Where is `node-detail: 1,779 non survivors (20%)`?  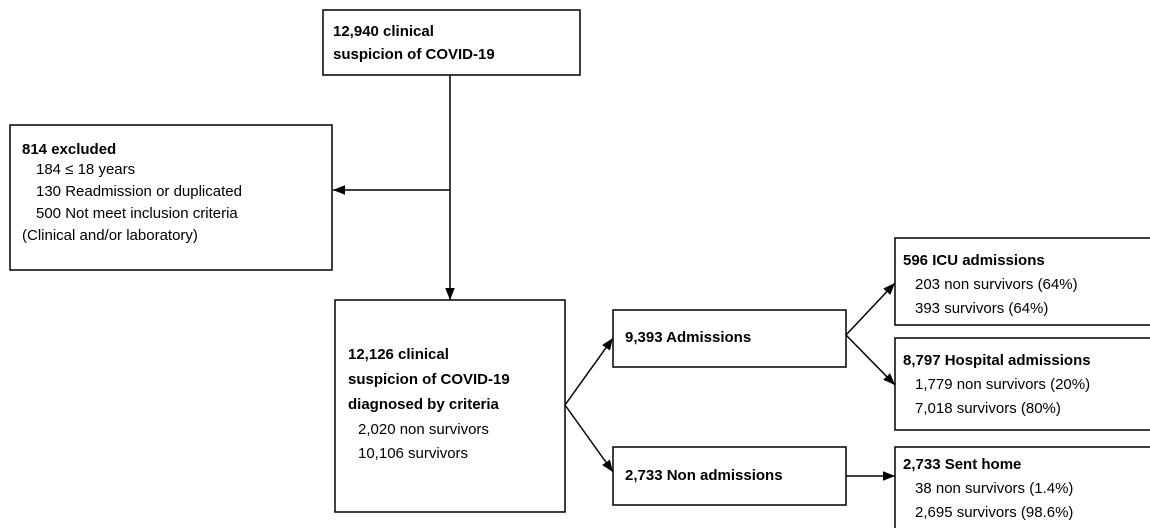 node-detail: 1,779 non survivors (20%) is located at coordinates (1002, 384).